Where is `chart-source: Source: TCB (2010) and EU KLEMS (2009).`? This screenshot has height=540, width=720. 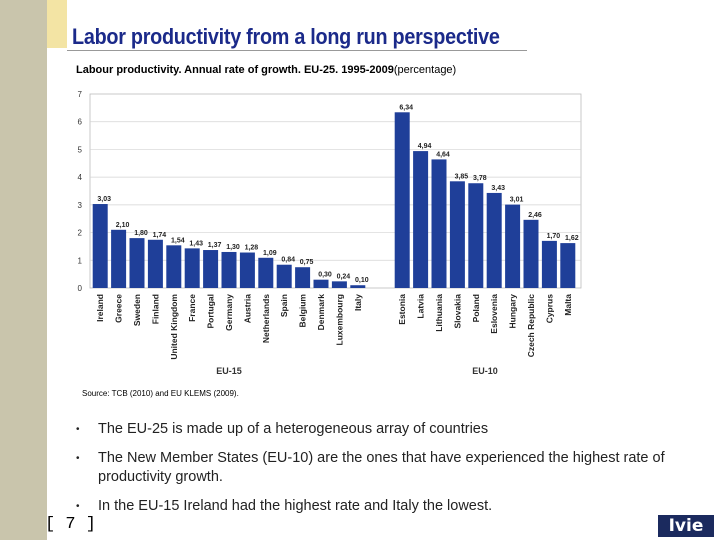 chart-source: Source: TCB (2010) and EU KLEMS (2009). is located at coordinates (160, 393).